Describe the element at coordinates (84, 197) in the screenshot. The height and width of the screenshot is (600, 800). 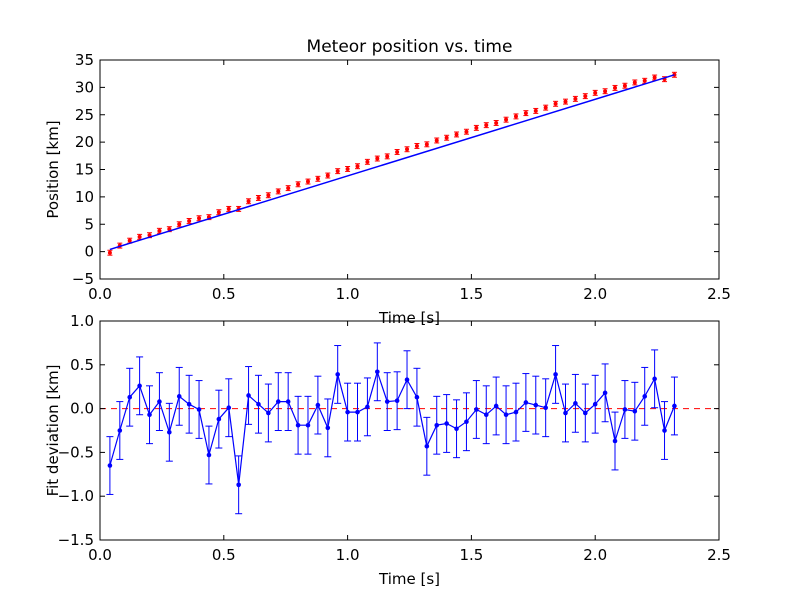
I see `y-tick-label: 10` at that location.